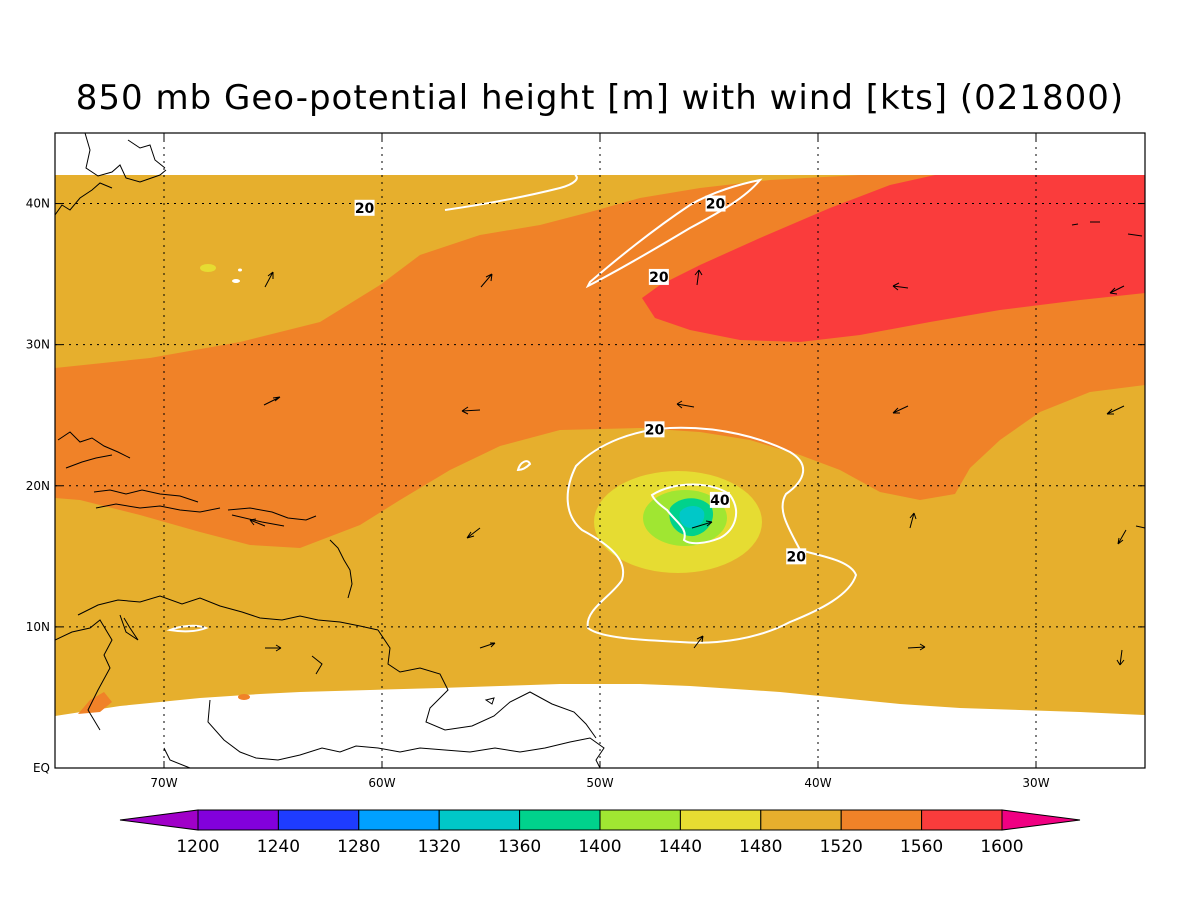 The width and height of the screenshot is (1200, 900). I want to click on contour-label-text: 40, so click(720, 501).